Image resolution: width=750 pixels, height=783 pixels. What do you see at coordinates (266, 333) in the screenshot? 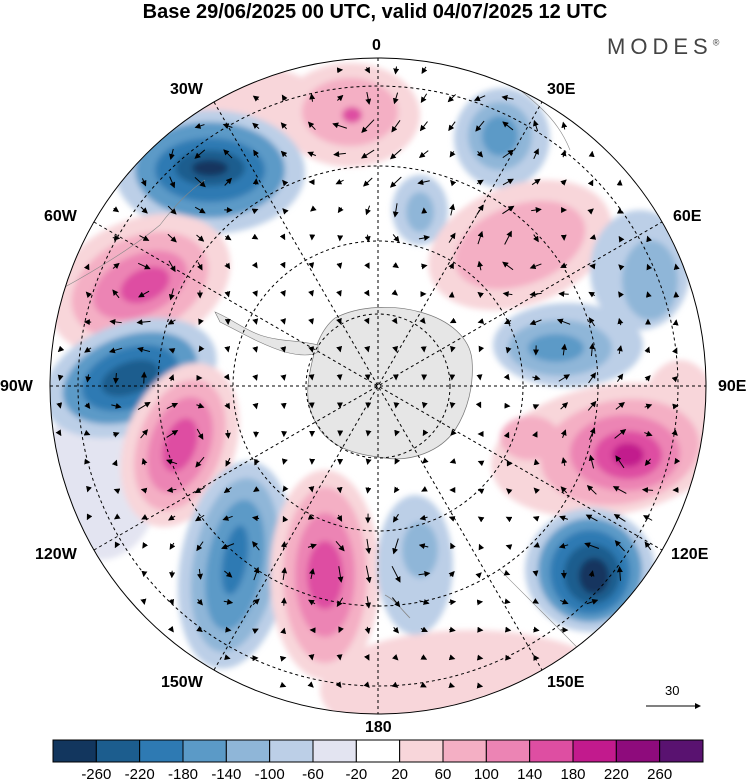
I see `antarctic-peninsula` at bounding box center [266, 333].